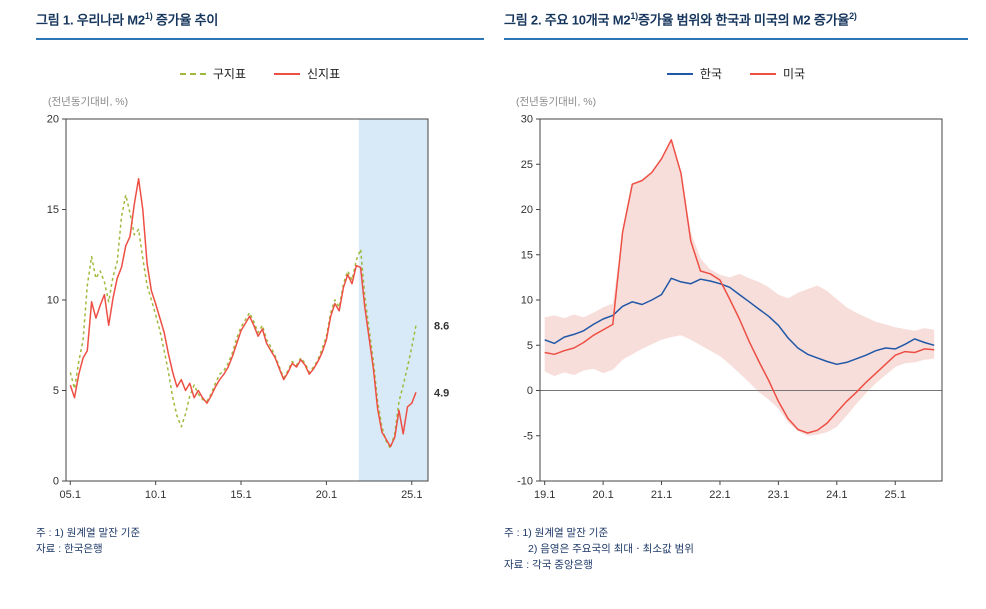 This screenshot has width=986, height=609. I want to click on legend-item-korea: 한국, so click(694, 73).